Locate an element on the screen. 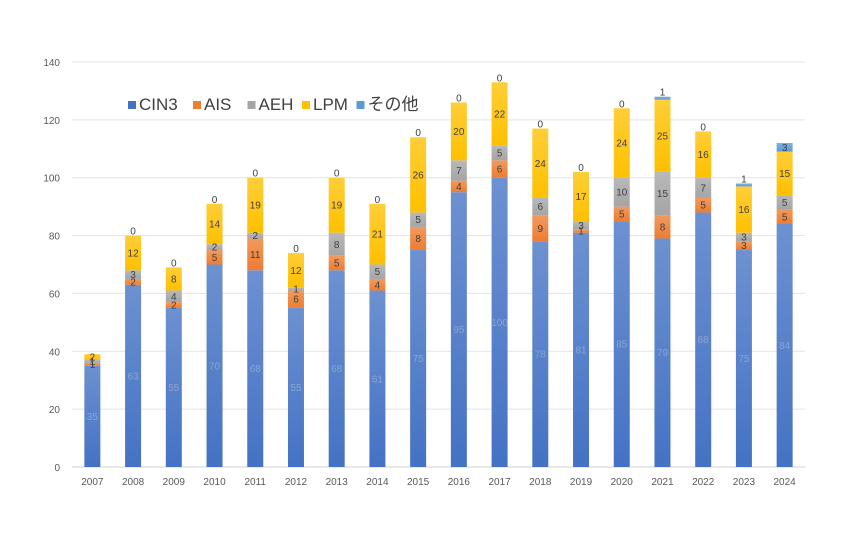  data-label-LPM: 16 is located at coordinates (704, 155).